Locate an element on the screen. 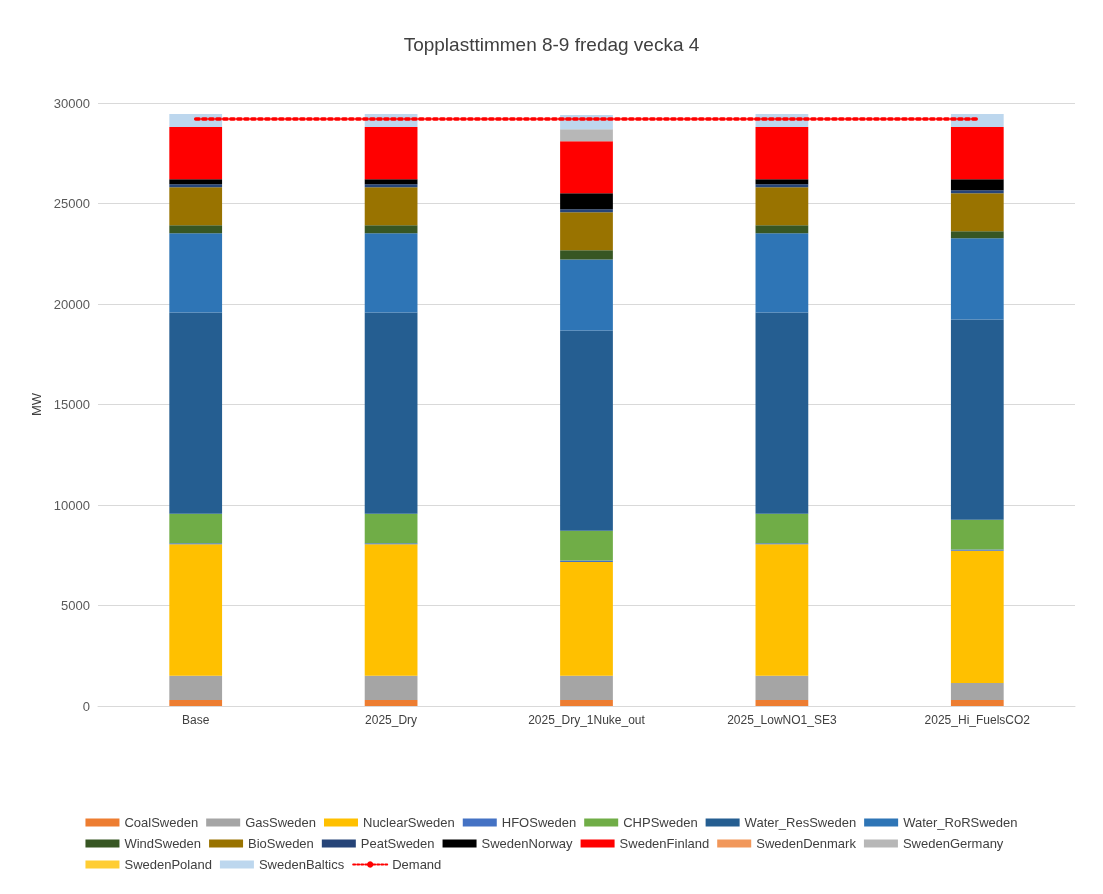 The height and width of the screenshot is (894, 1103). y-tick-label: 20000 is located at coordinates (71, 304).